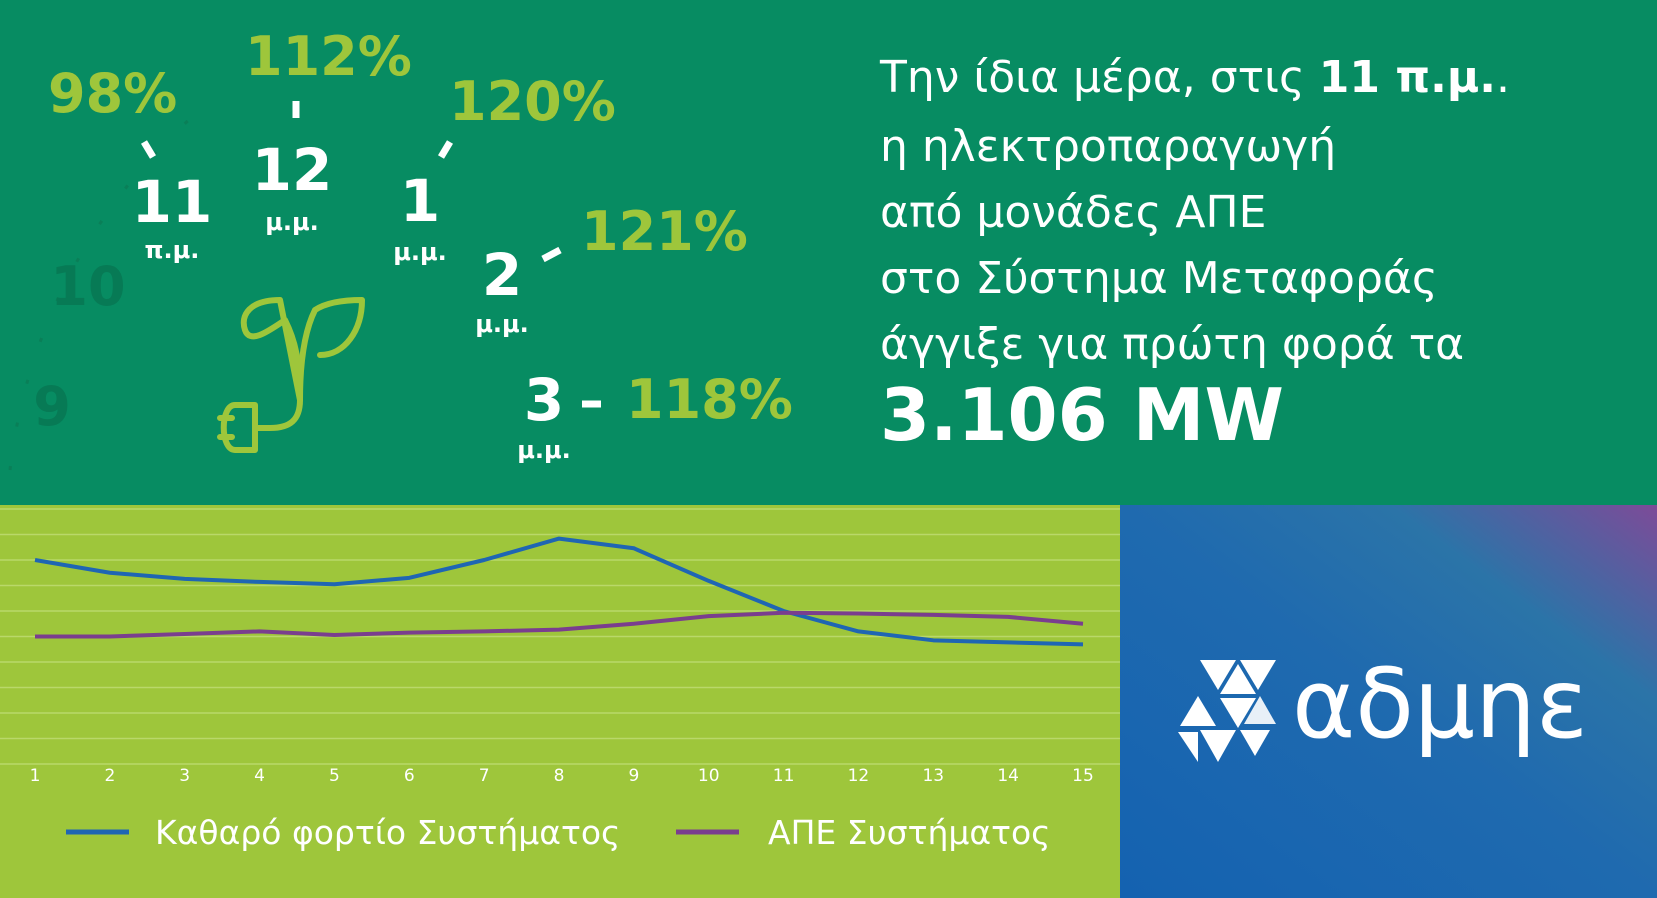 The image size is (1657, 898). What do you see at coordinates (1159, 278) in the screenshot?
I see `headline-line: στο Σύστημα Μεταφοράς` at bounding box center [1159, 278].